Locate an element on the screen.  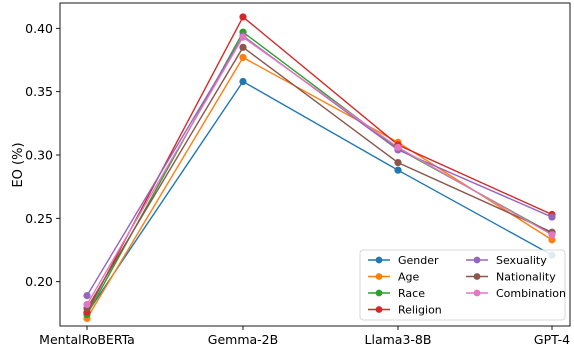
legend-label: Nationality is located at coordinates (526, 277).